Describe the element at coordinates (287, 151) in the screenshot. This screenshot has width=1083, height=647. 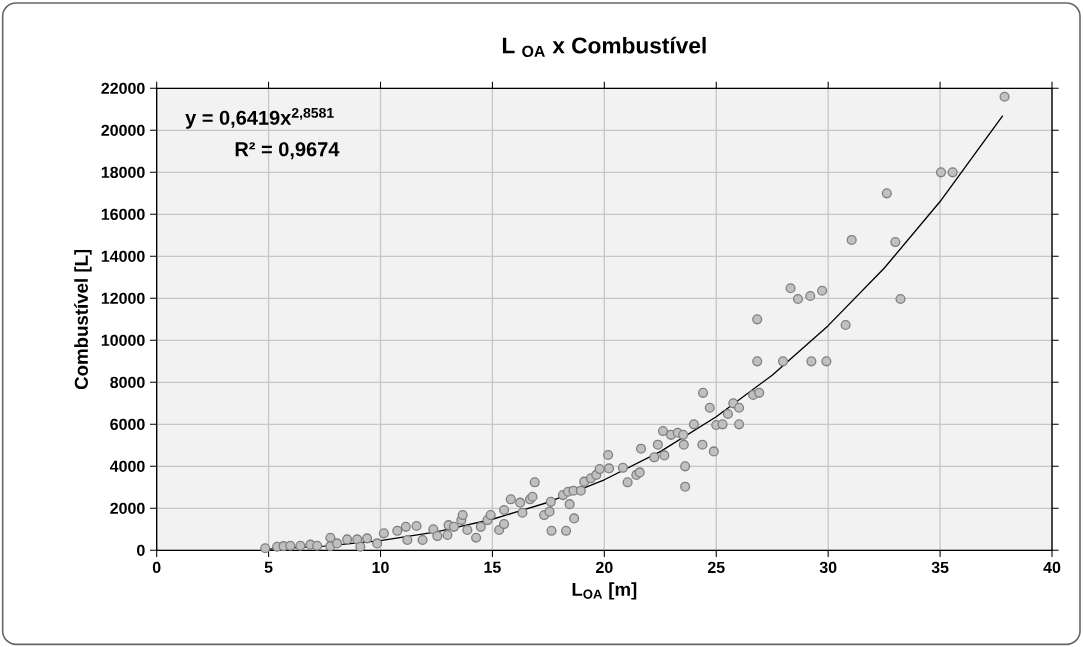
I see `annotation: R² = 0,9674` at that location.